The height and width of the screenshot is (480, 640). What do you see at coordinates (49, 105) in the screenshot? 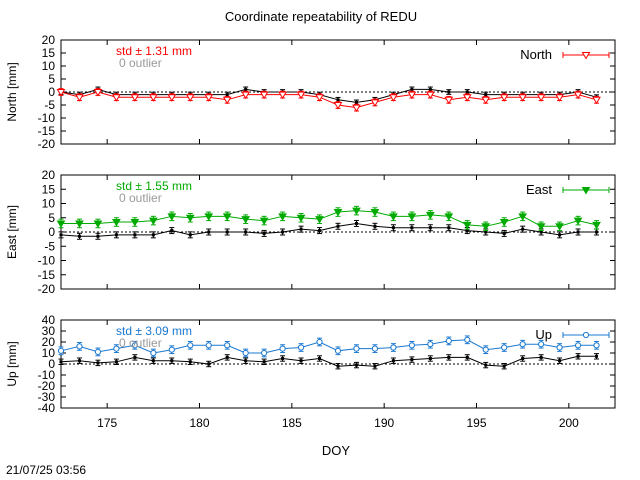
I see `north-y-tick-label: -5` at bounding box center [49, 105].